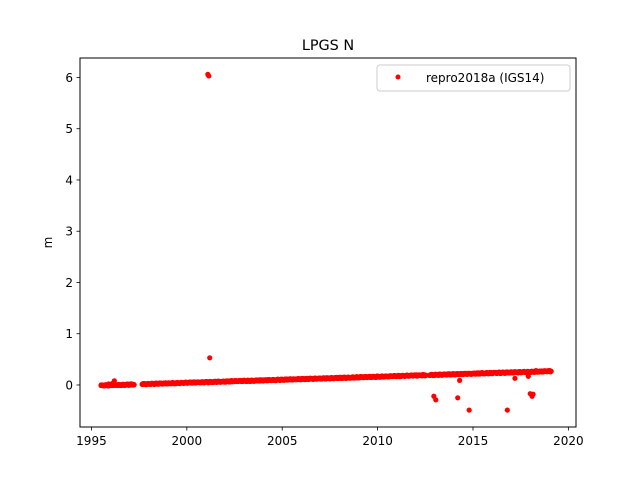 The width and height of the screenshot is (640, 480). What do you see at coordinates (330, 437) in the screenshot?
I see `x-axis: 1995 2000 2005 2010 2015 2020` at bounding box center [330, 437].